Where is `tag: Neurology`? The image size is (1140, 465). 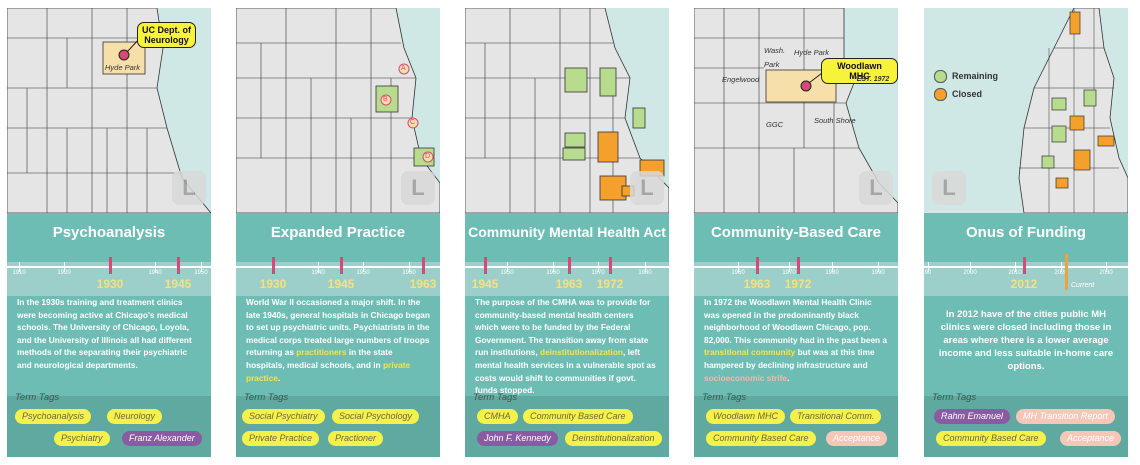 tag: Neurology is located at coordinates (135, 416).